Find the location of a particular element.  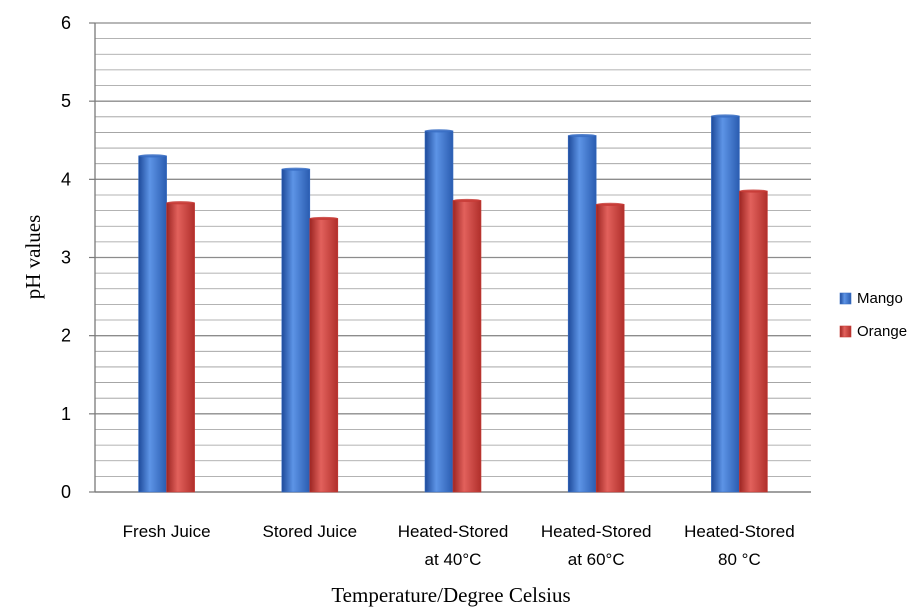

legend-item-mango: Mango is located at coordinates (871, 298).